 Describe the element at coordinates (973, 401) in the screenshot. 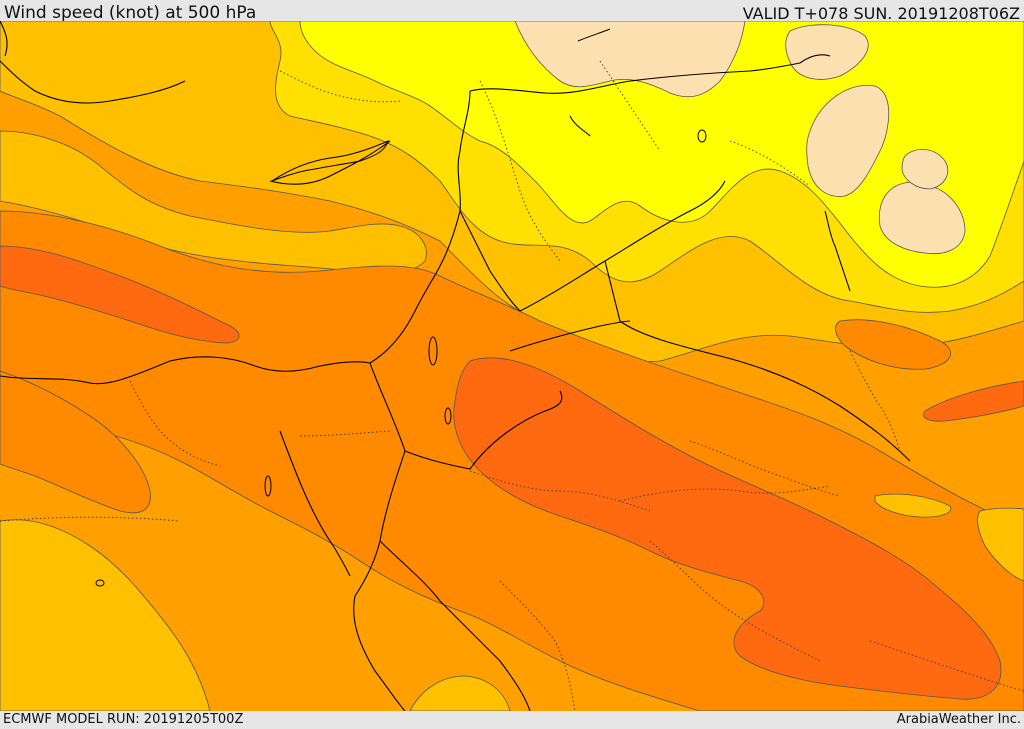

I see `band-orange-dark-east` at that location.